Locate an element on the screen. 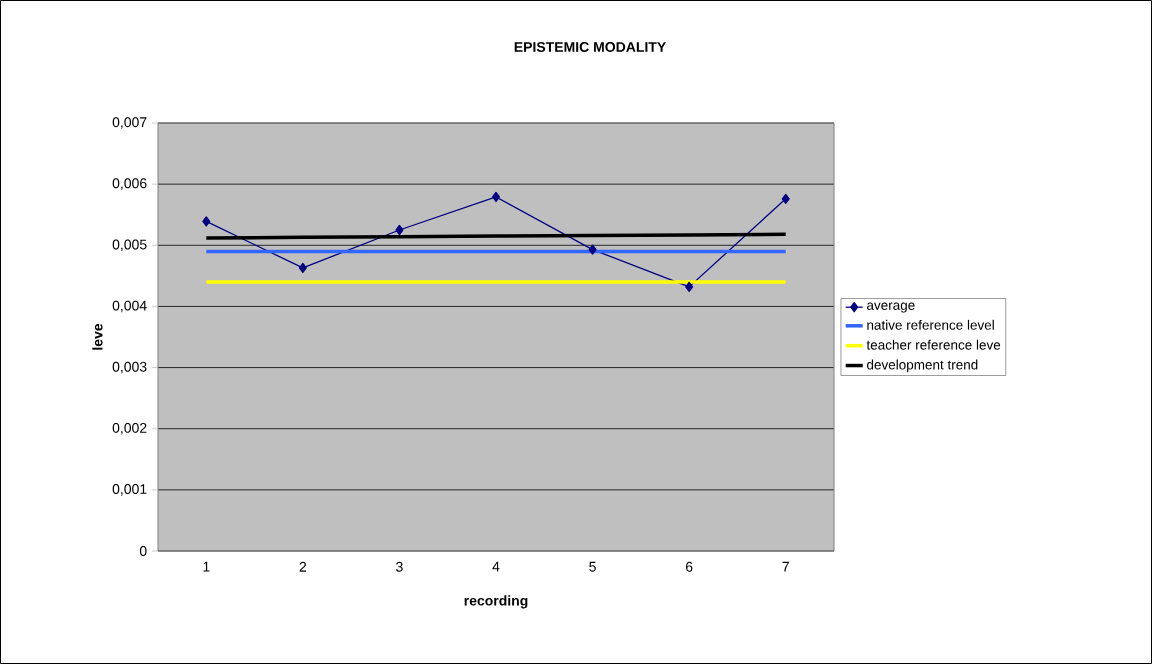 This screenshot has width=1152, height=664. y-tick-label: 0 is located at coordinates (143, 551).